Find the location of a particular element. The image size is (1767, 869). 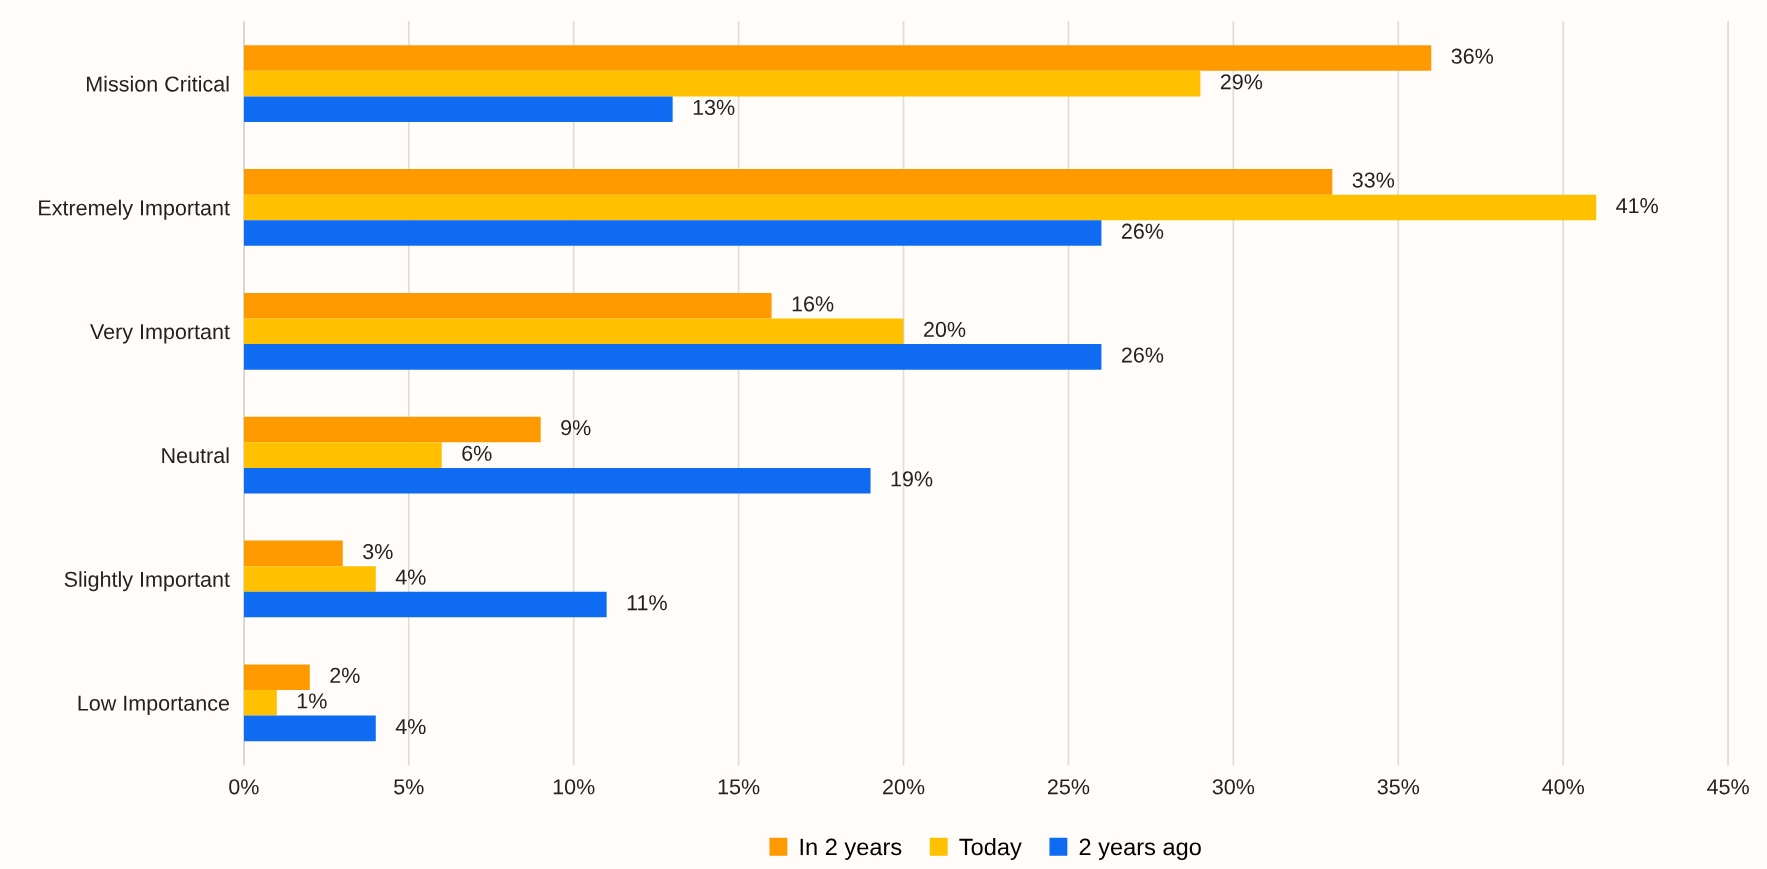

text: 9% is located at coordinates (576, 428).